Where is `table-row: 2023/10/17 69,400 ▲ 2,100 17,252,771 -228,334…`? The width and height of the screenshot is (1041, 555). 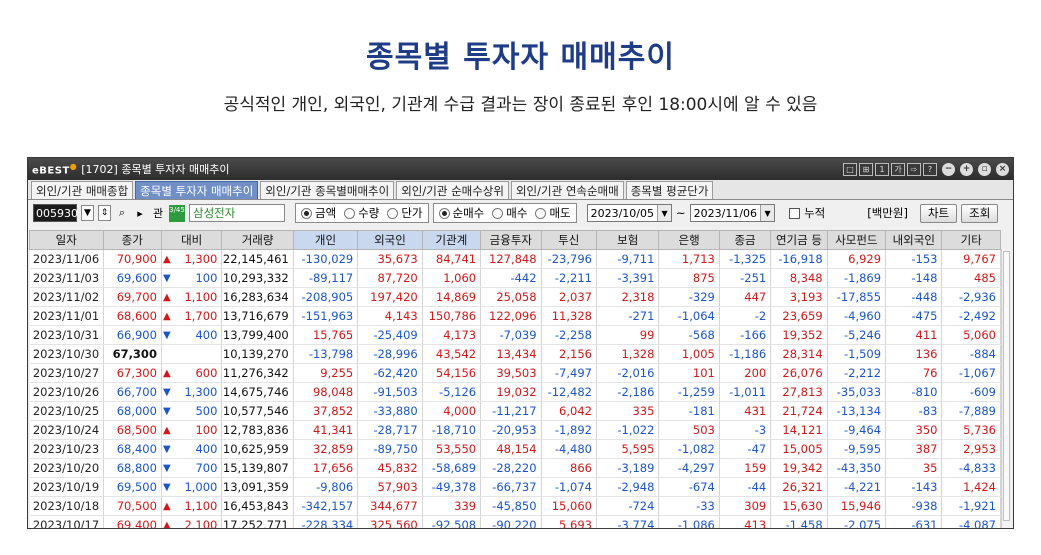 table-row: 2023/10/17 69,400 ▲ 2,100 17,252,771 -228,334… is located at coordinates (515, 521).